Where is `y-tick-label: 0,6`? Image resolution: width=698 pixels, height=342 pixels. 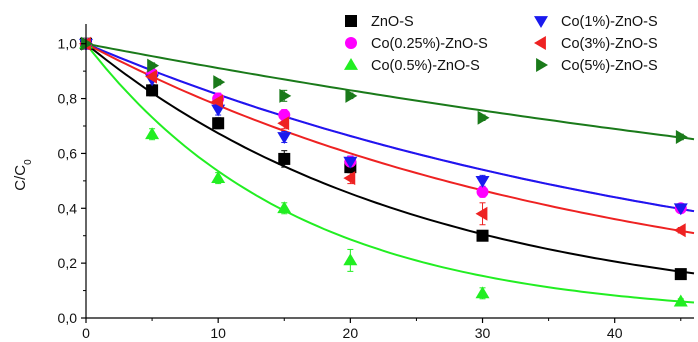
y-tick-label: 0,6 is located at coordinates (68, 153).